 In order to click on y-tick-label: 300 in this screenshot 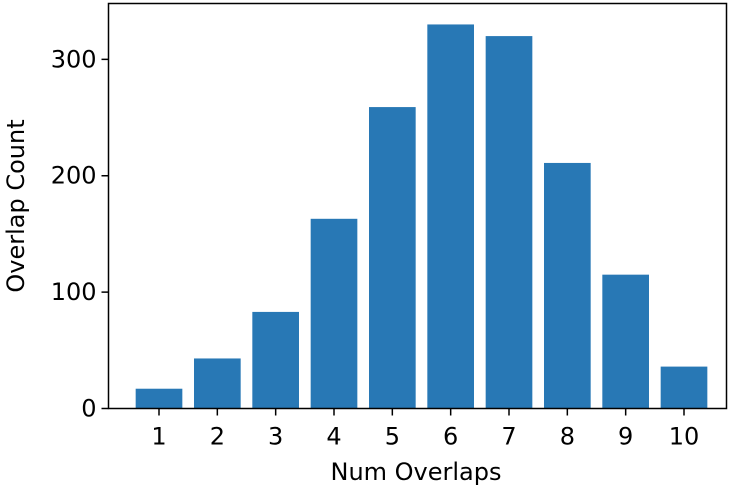, I will do `click(74, 59)`.